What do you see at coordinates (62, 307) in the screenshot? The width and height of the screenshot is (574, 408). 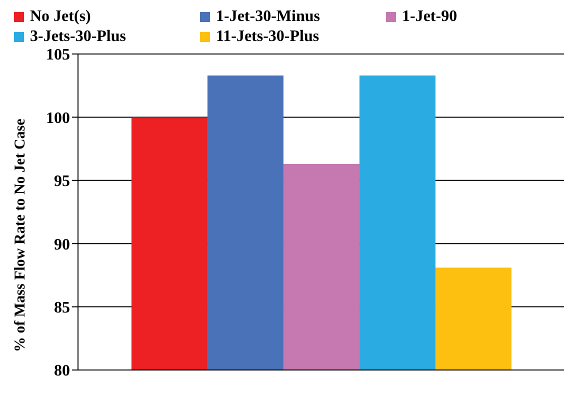 I see `y-tick-label: 85` at bounding box center [62, 307].